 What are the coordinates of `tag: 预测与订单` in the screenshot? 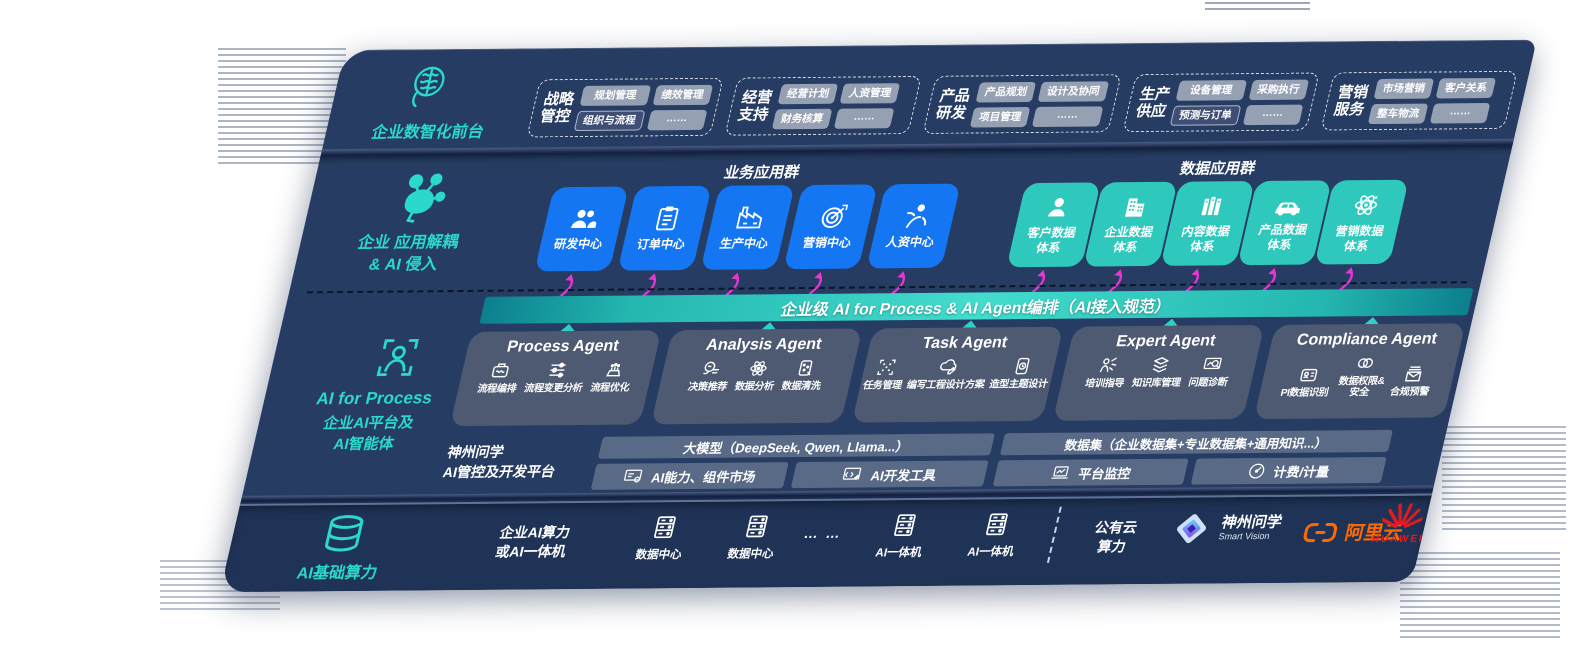 It's located at (1205, 115).